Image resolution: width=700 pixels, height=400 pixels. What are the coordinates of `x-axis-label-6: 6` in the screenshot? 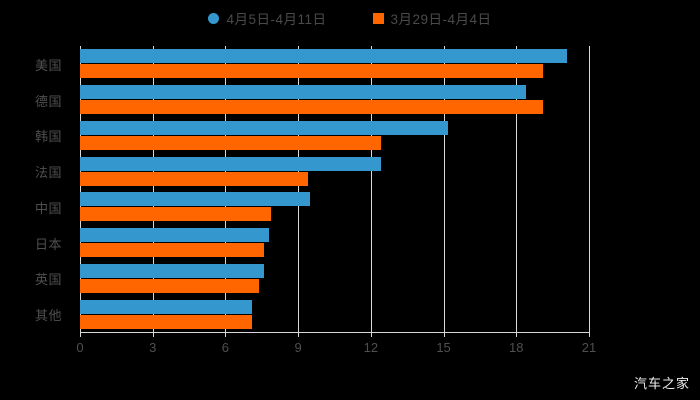 It's located at (225, 347).